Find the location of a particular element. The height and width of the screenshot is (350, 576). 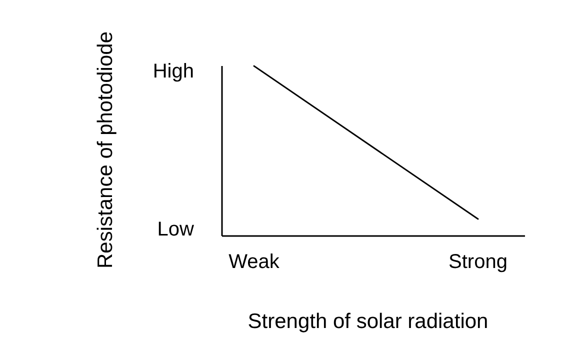

y-axis-title: Resistance of photodiode is located at coordinates (105, 150).